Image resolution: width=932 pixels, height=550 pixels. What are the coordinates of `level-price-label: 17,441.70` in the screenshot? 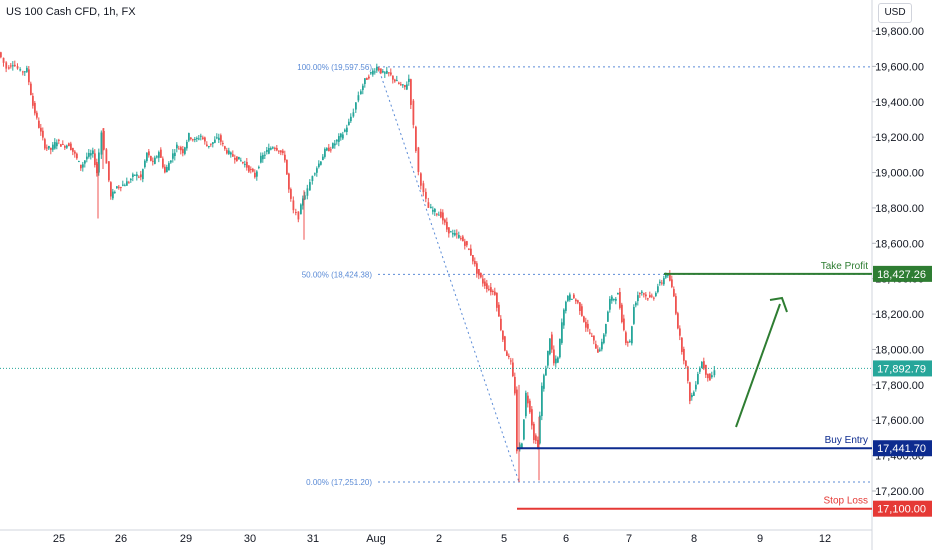 It's located at (901, 449).